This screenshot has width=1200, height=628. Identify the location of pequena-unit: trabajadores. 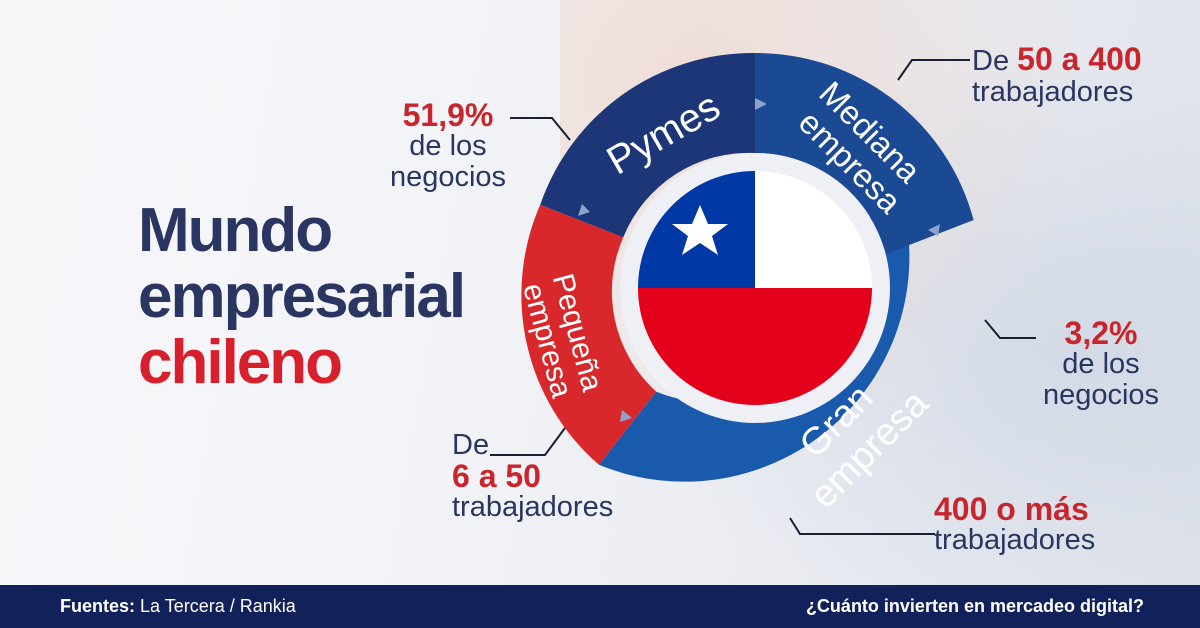
(533, 507).